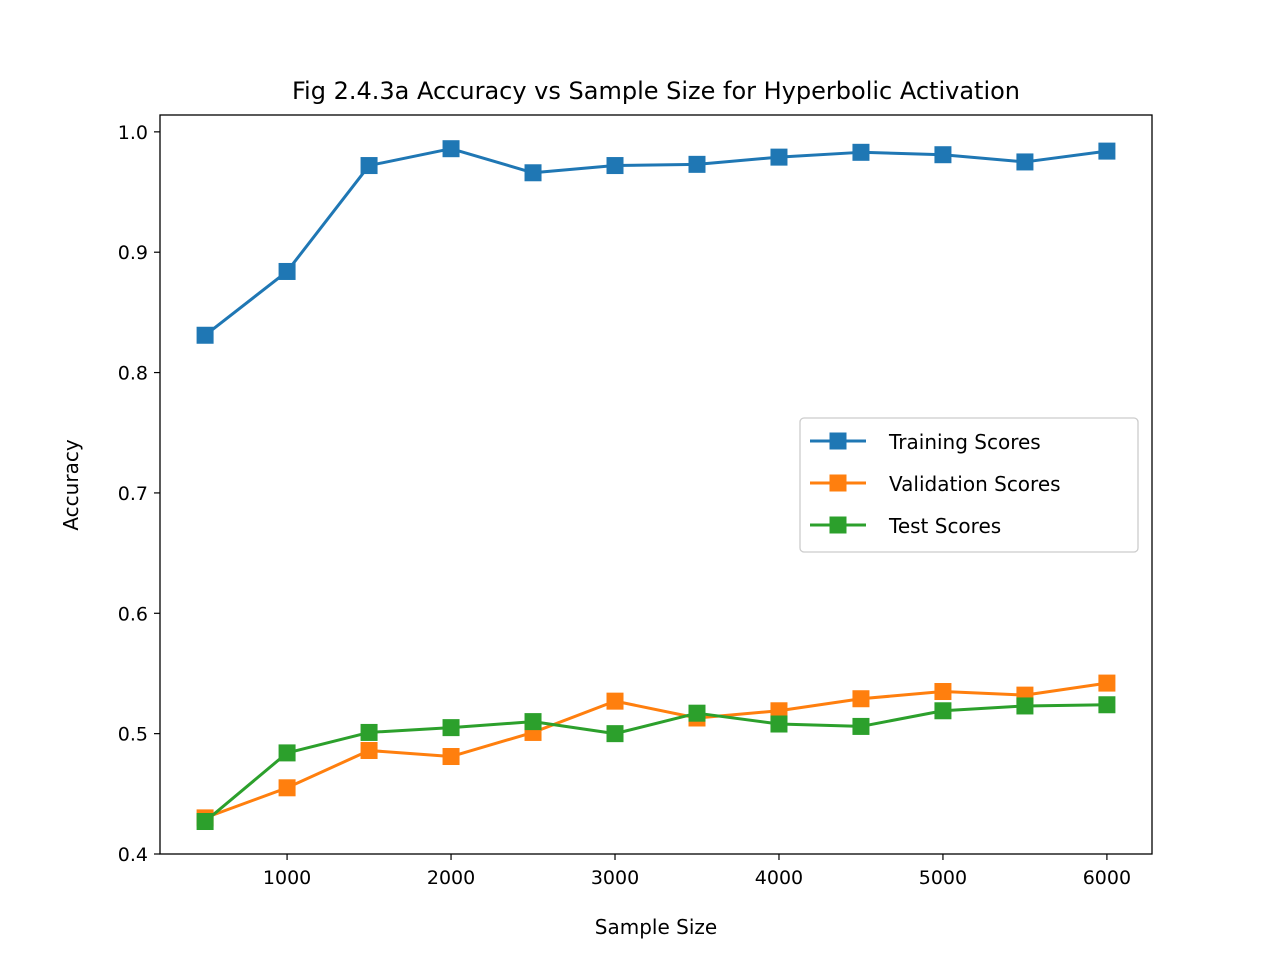  Describe the element at coordinates (133, 133) in the screenshot. I see `y-tick-label: 1.0` at that location.